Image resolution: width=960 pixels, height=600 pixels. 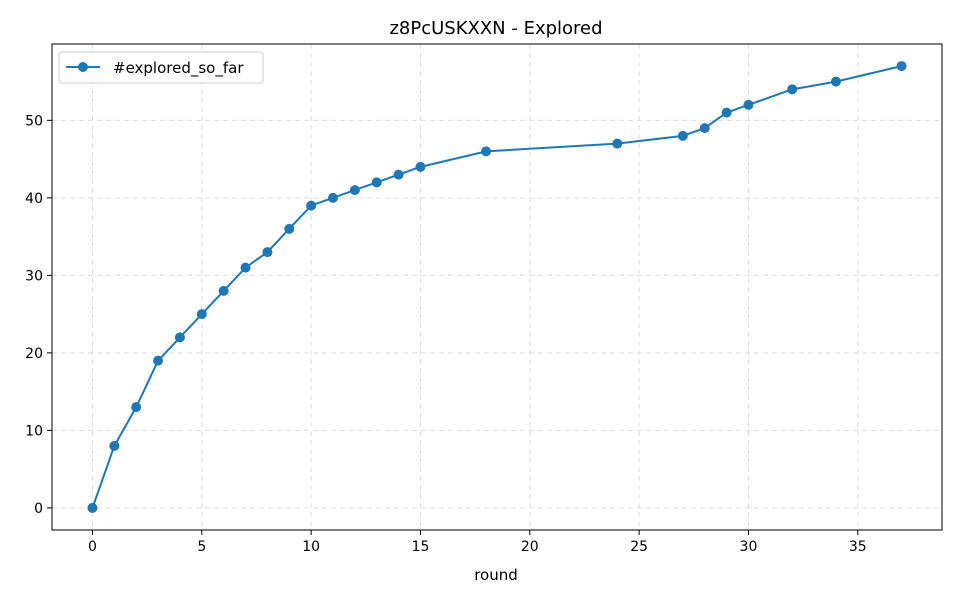 I want to click on y-tick-label: 30, so click(x=34, y=276).